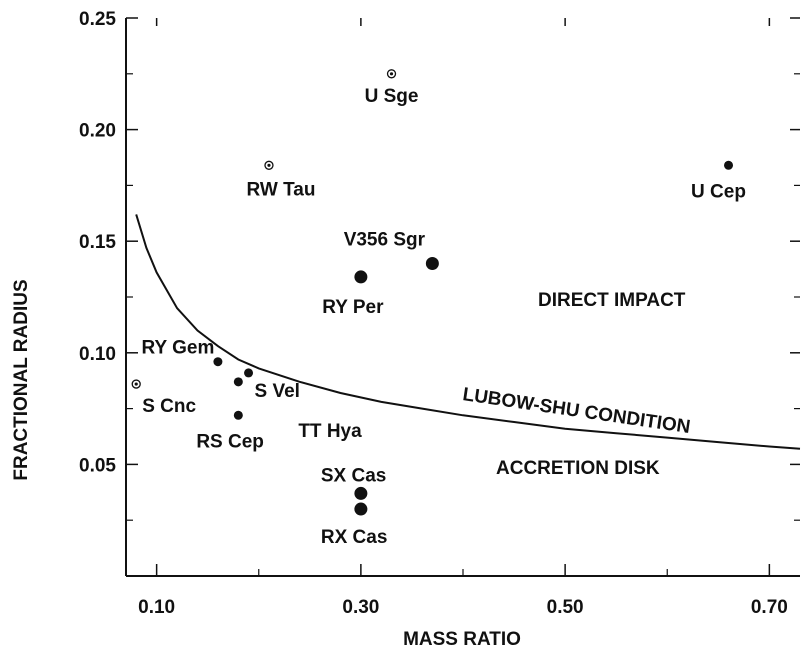 Image resolution: width=802 pixels, height=655 pixels. I want to click on x-tick-label: 0.10, so click(156, 607).